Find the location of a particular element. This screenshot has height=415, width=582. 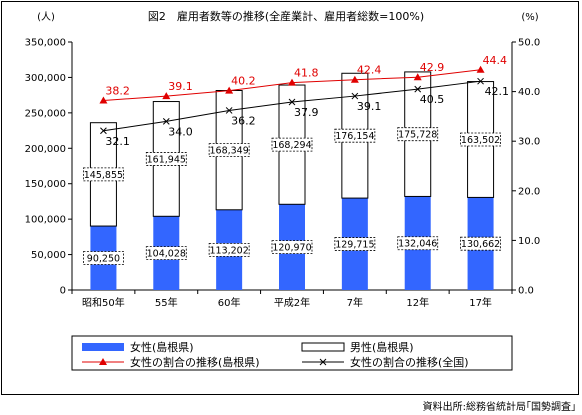

left-tick-label: 0 is located at coordinates (63, 291).